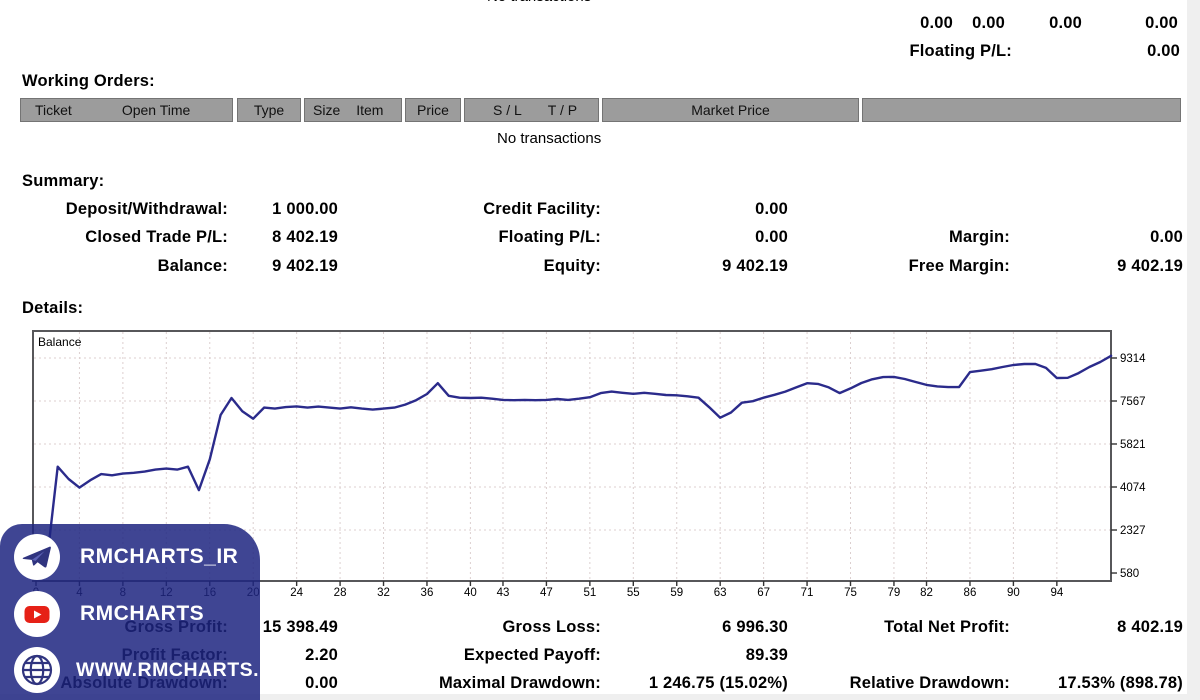 The image size is (1200, 700). Describe the element at coordinates (156, 110) in the screenshot. I see `column-header-label: Open Time` at that location.